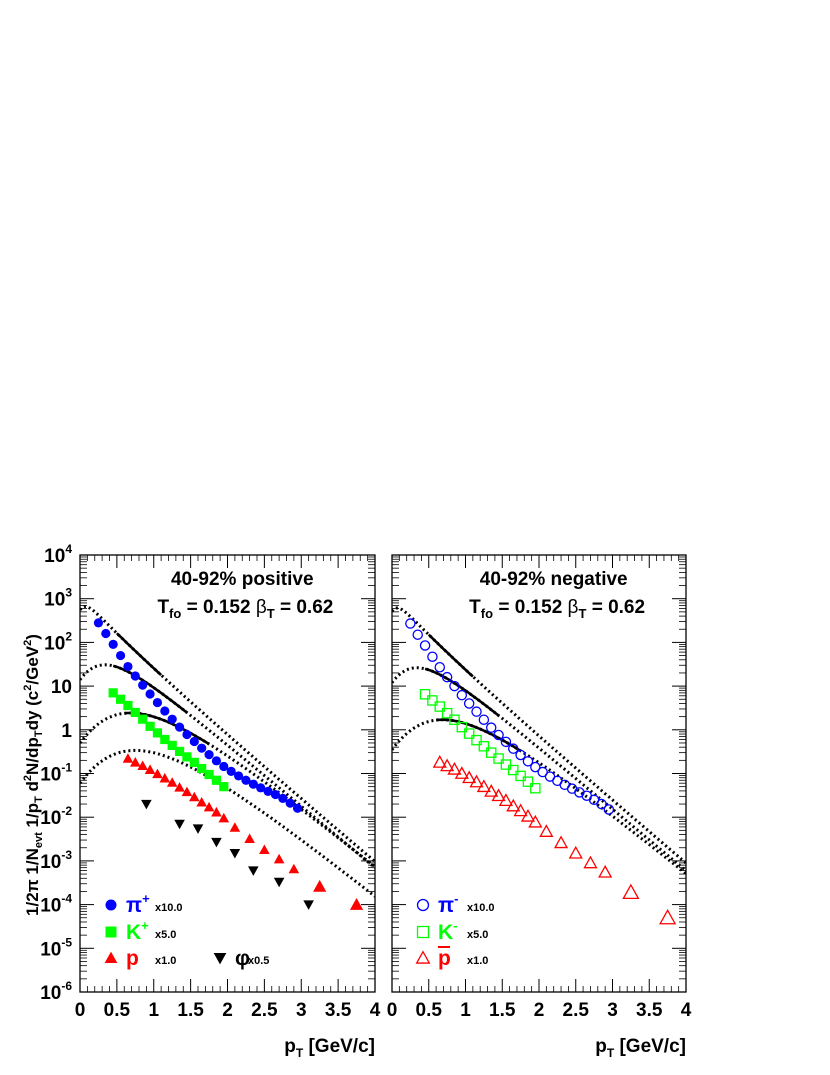  I want to click on x-tick-label: 1, so click(153, 1010).